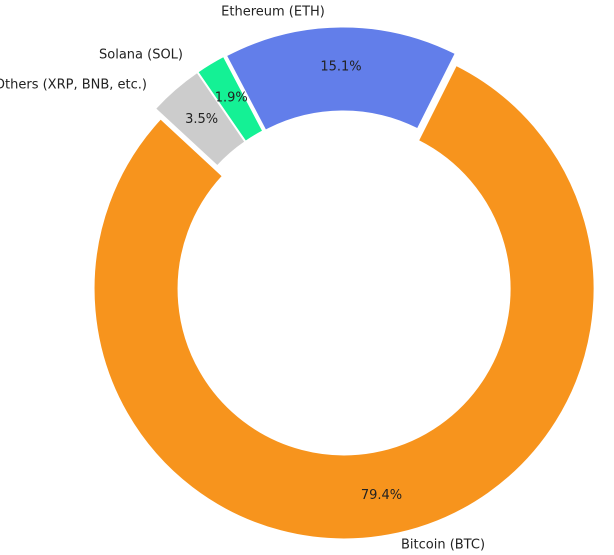 The width and height of the screenshot is (614, 555). I want to click on value-label: 15.1%, so click(340, 67).